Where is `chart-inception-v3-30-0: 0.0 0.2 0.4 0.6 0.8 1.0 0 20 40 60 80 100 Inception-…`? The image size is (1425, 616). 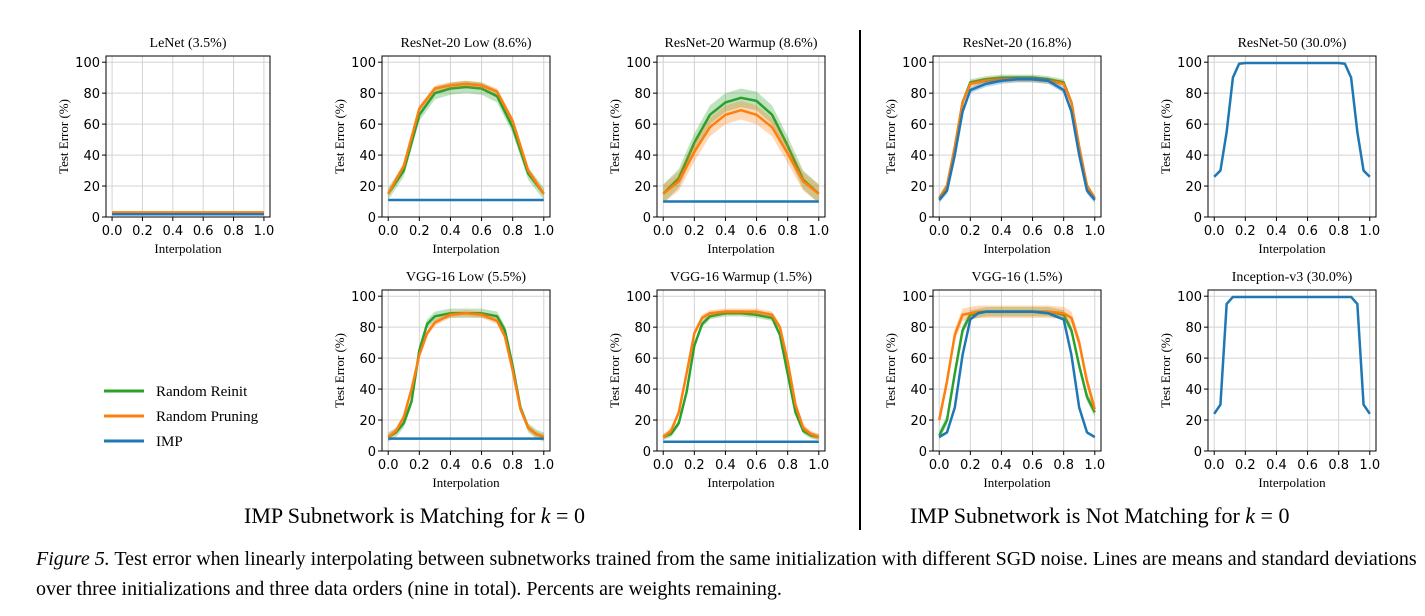
chart-inception-v3-30-0: 0.0 0.2 0.4 0.6 0.8 1.0 0 20 40 60 80 100 Inception-… is located at coordinates (1269, 380).